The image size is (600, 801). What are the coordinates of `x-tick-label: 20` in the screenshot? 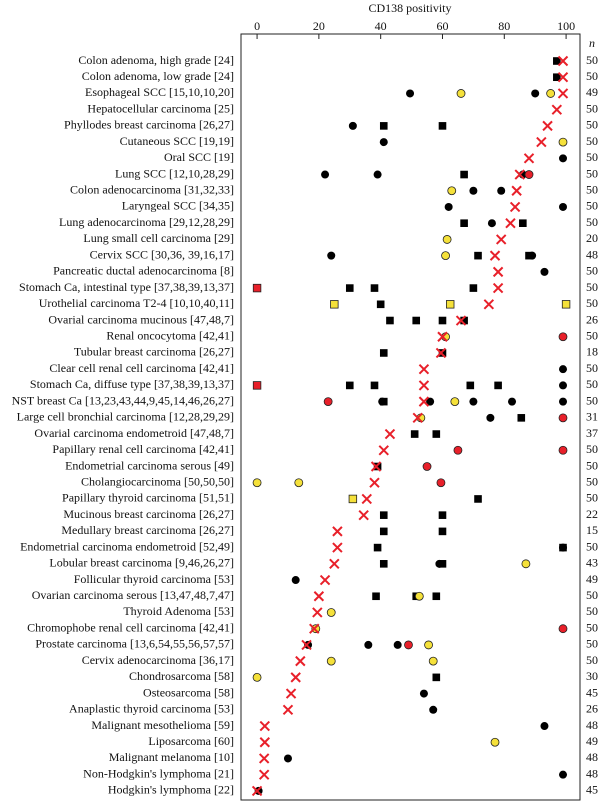 It's located at (319, 26).